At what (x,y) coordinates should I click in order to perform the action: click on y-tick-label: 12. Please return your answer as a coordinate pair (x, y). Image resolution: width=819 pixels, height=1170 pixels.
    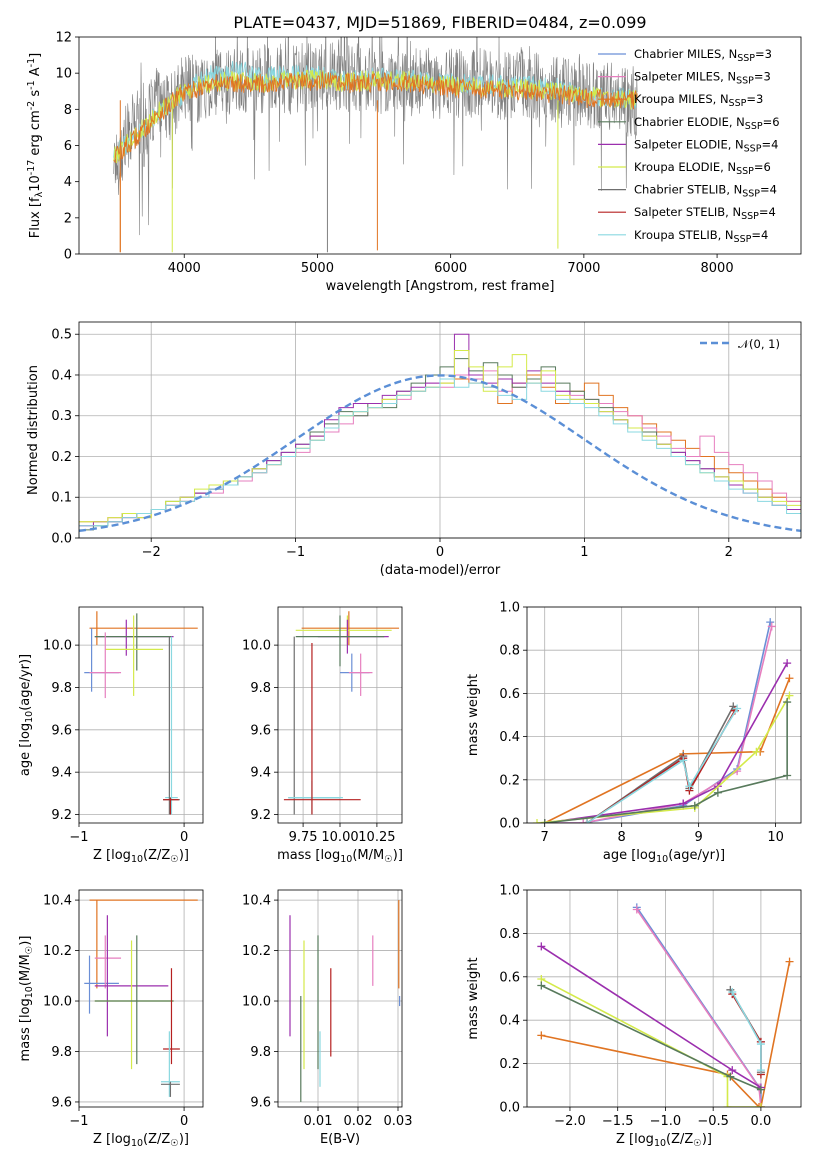
    Looking at the image, I should click on (63, 38).